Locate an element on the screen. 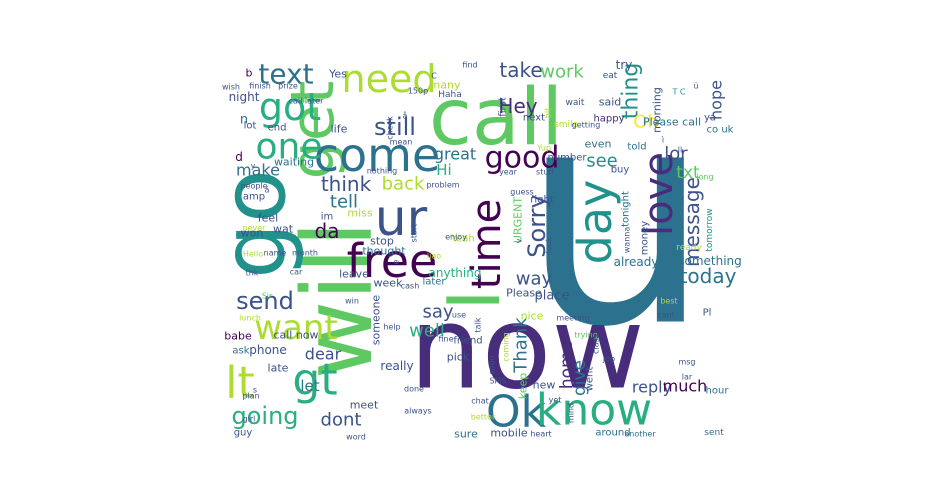 Image resolution: width=936 pixels, height=504 pixels. word-16: love is located at coordinates (659, 194).